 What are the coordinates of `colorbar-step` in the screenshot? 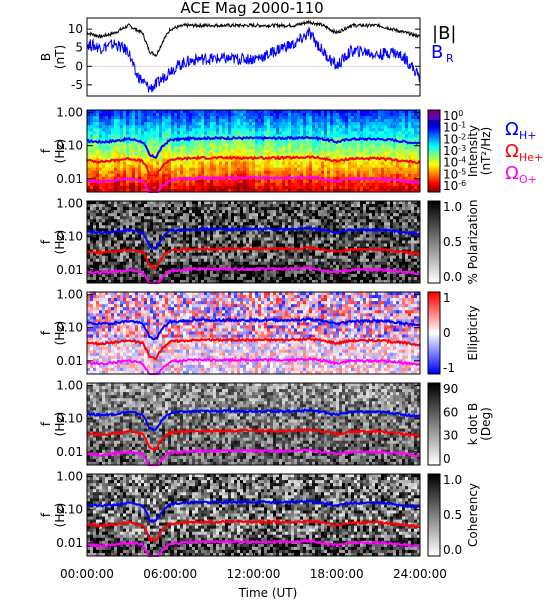 It's located at (434, 152).